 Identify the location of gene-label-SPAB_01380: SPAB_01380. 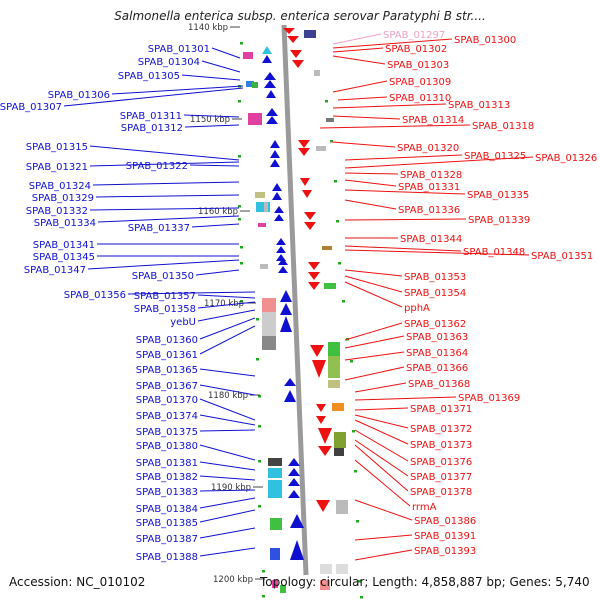
(167, 446).